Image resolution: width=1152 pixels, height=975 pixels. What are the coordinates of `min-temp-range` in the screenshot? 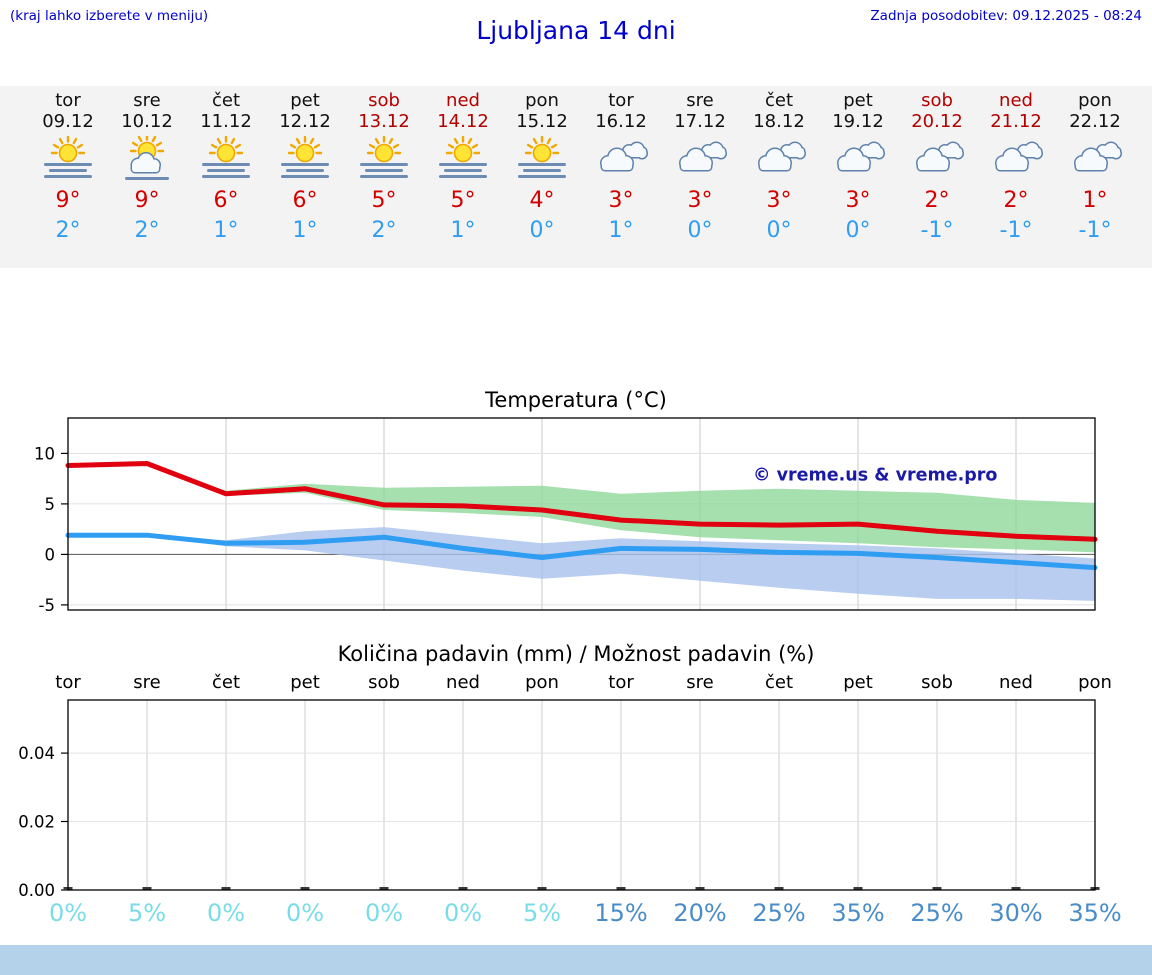 It's located at (581, 564).